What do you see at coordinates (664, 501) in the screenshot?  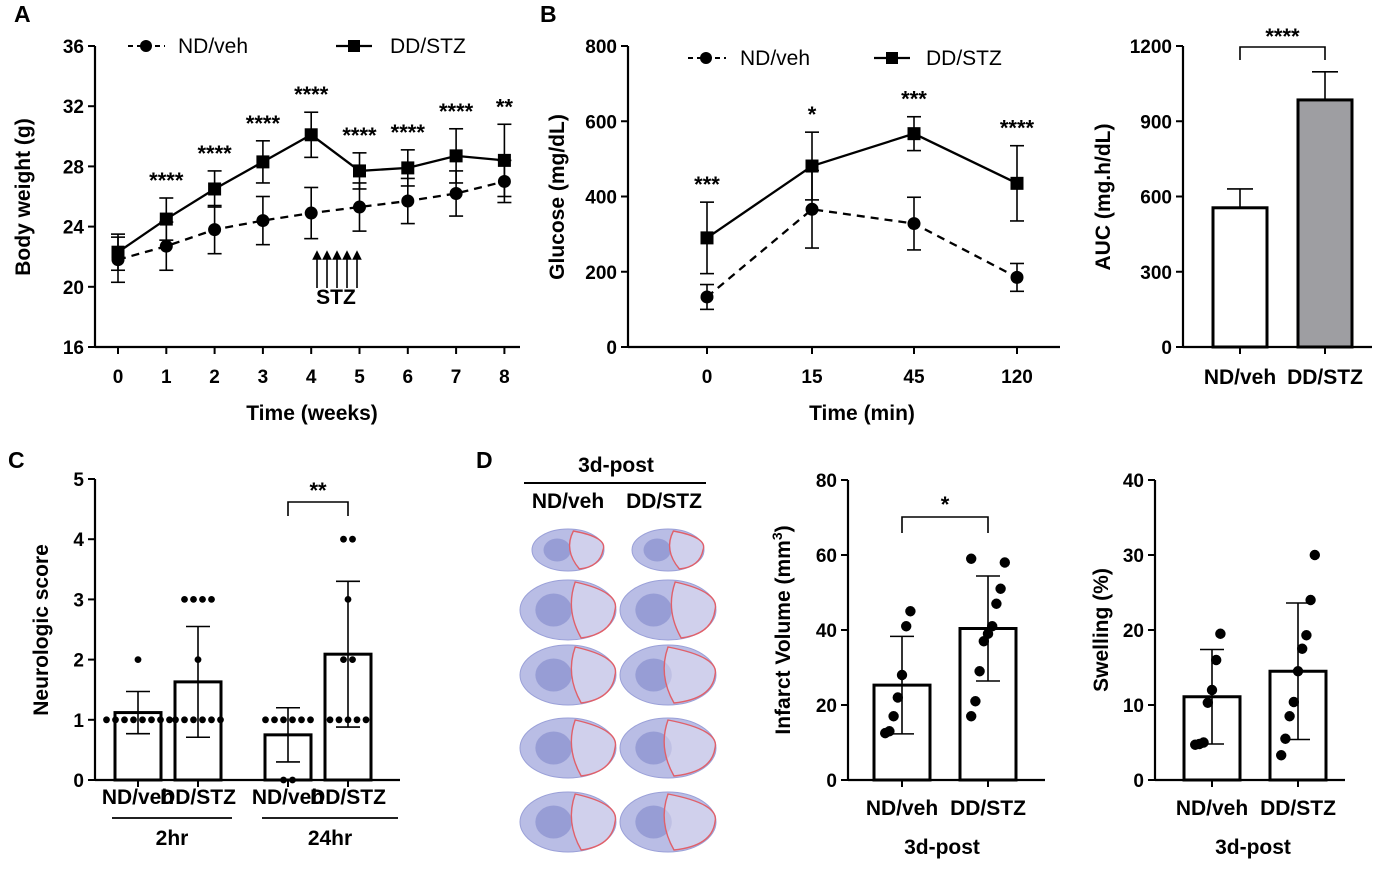 I see `slices-col-ddstz: DD/STZ` at bounding box center [664, 501].